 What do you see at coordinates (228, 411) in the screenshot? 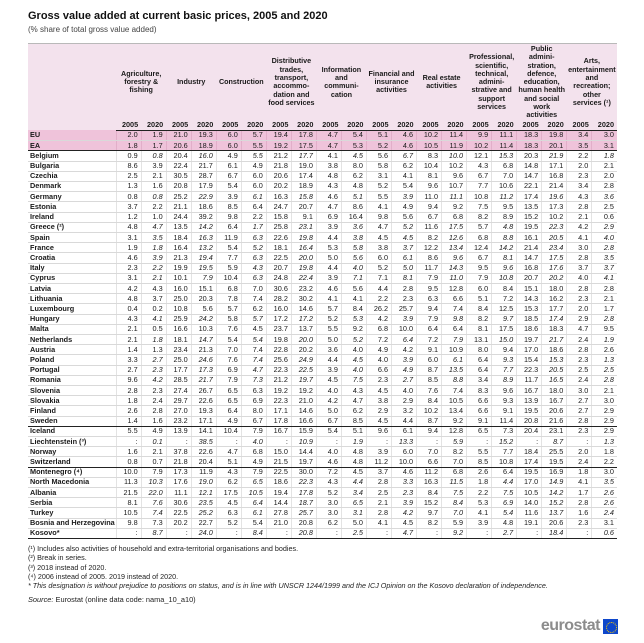
I see `value-cell: 6.4` at bounding box center [228, 411].